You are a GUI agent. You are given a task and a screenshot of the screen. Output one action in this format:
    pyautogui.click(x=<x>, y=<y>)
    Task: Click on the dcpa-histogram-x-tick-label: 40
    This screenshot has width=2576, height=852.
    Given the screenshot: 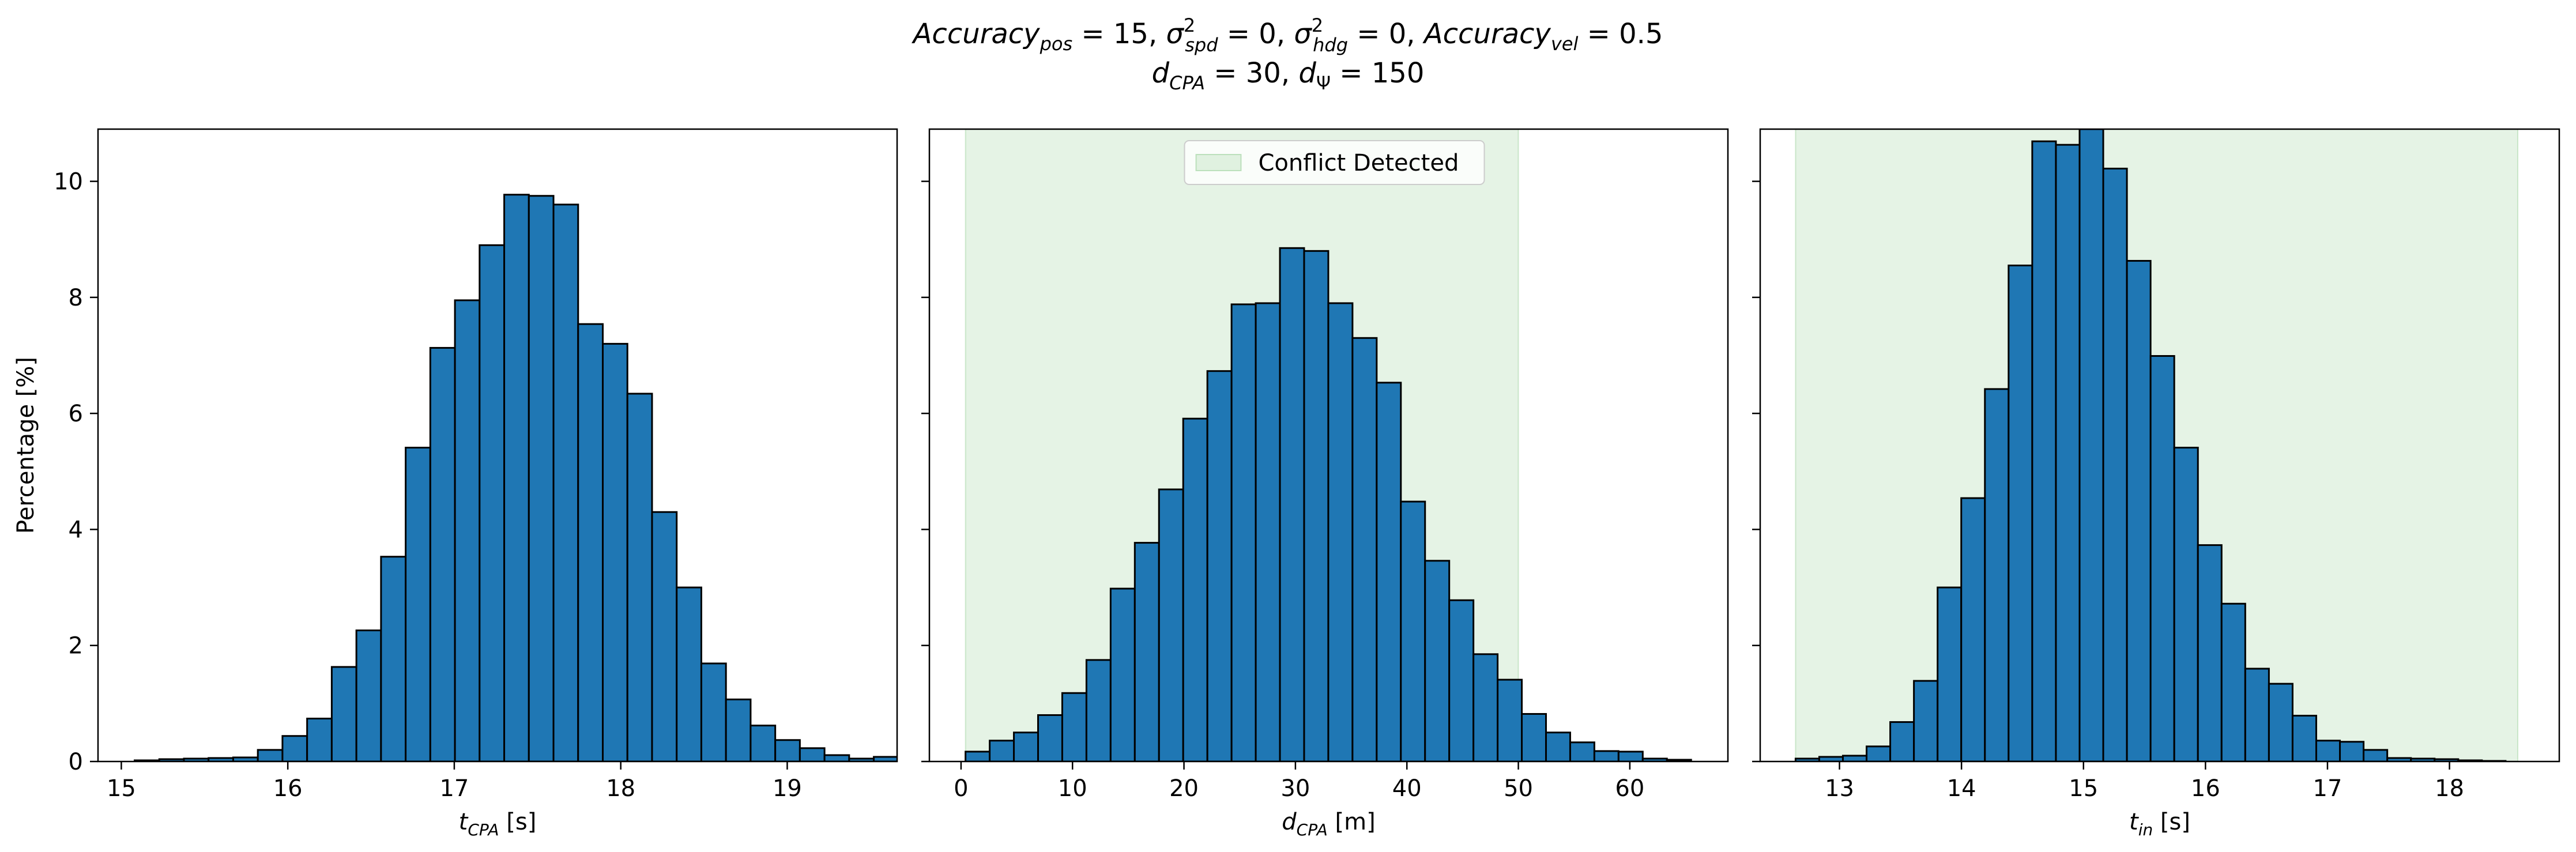 What is the action you would take?
    pyautogui.click(x=1407, y=789)
    